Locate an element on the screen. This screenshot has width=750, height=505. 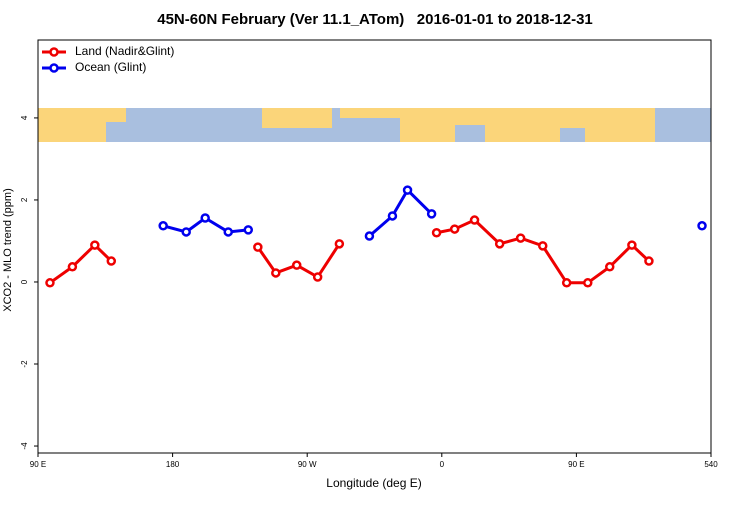
x-tick-label: 180 is located at coordinates (173, 464).